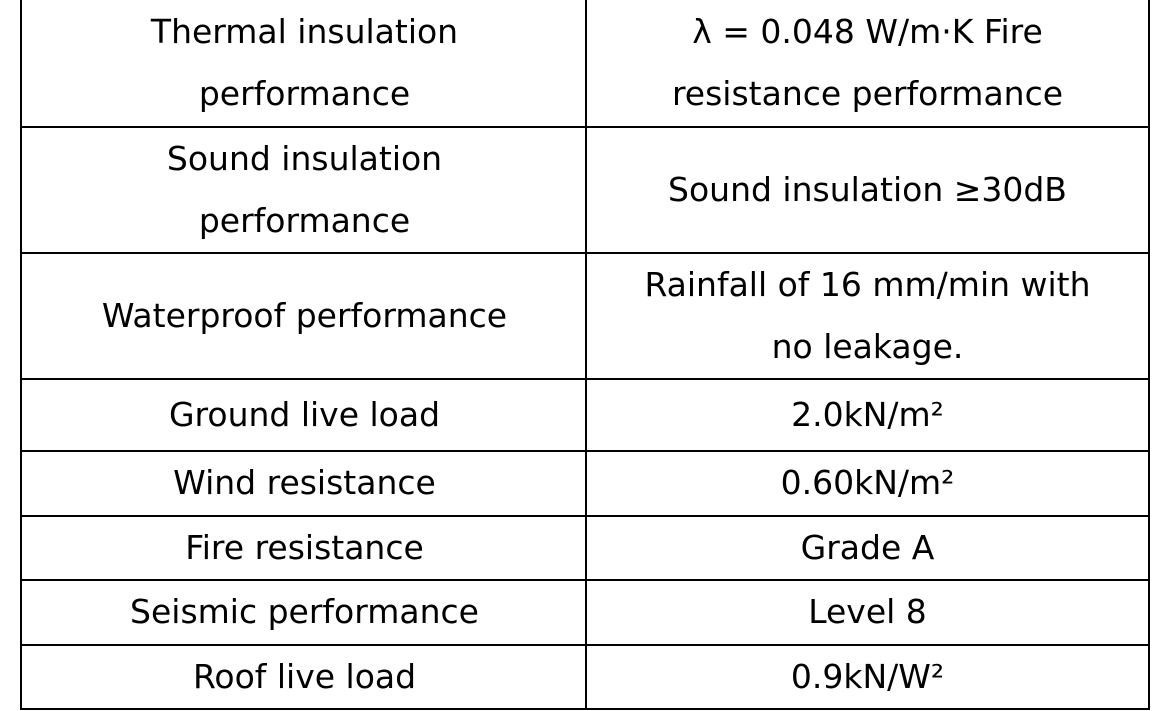 This screenshot has height=711, width=1168. Describe the element at coordinates (867, 613) in the screenshot. I see `value-cell: Level 8` at that location.